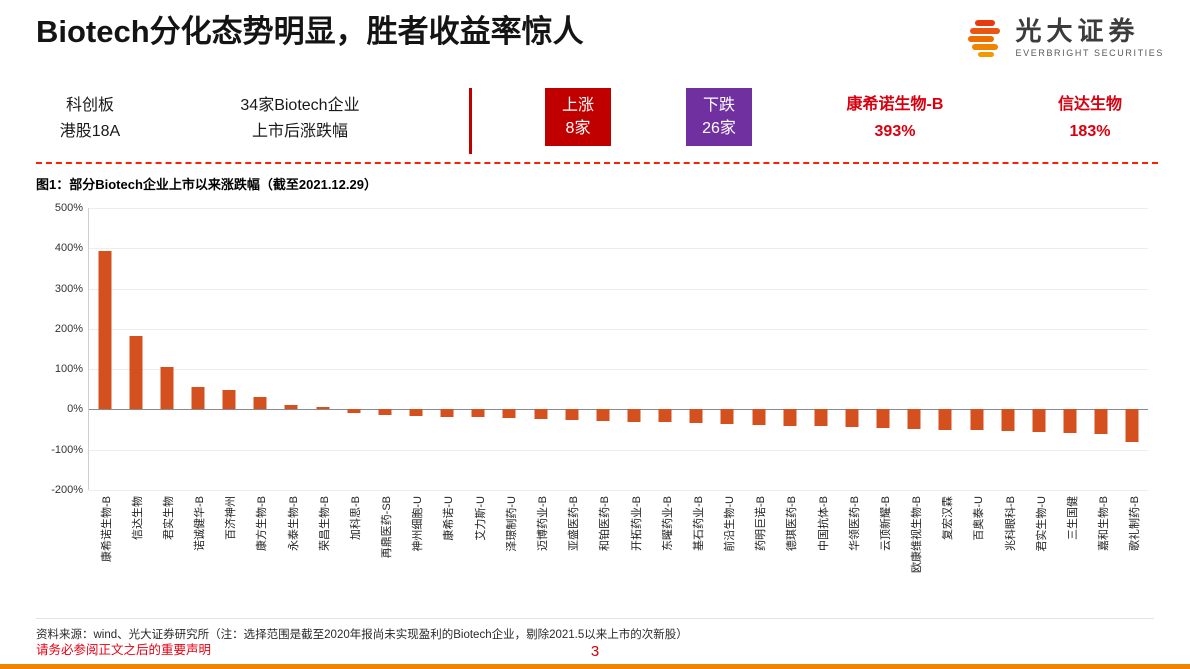 This screenshot has width=1190, height=669. What do you see at coordinates (821, 418) in the screenshot?
I see `bar-中国抗体-B` at bounding box center [821, 418].